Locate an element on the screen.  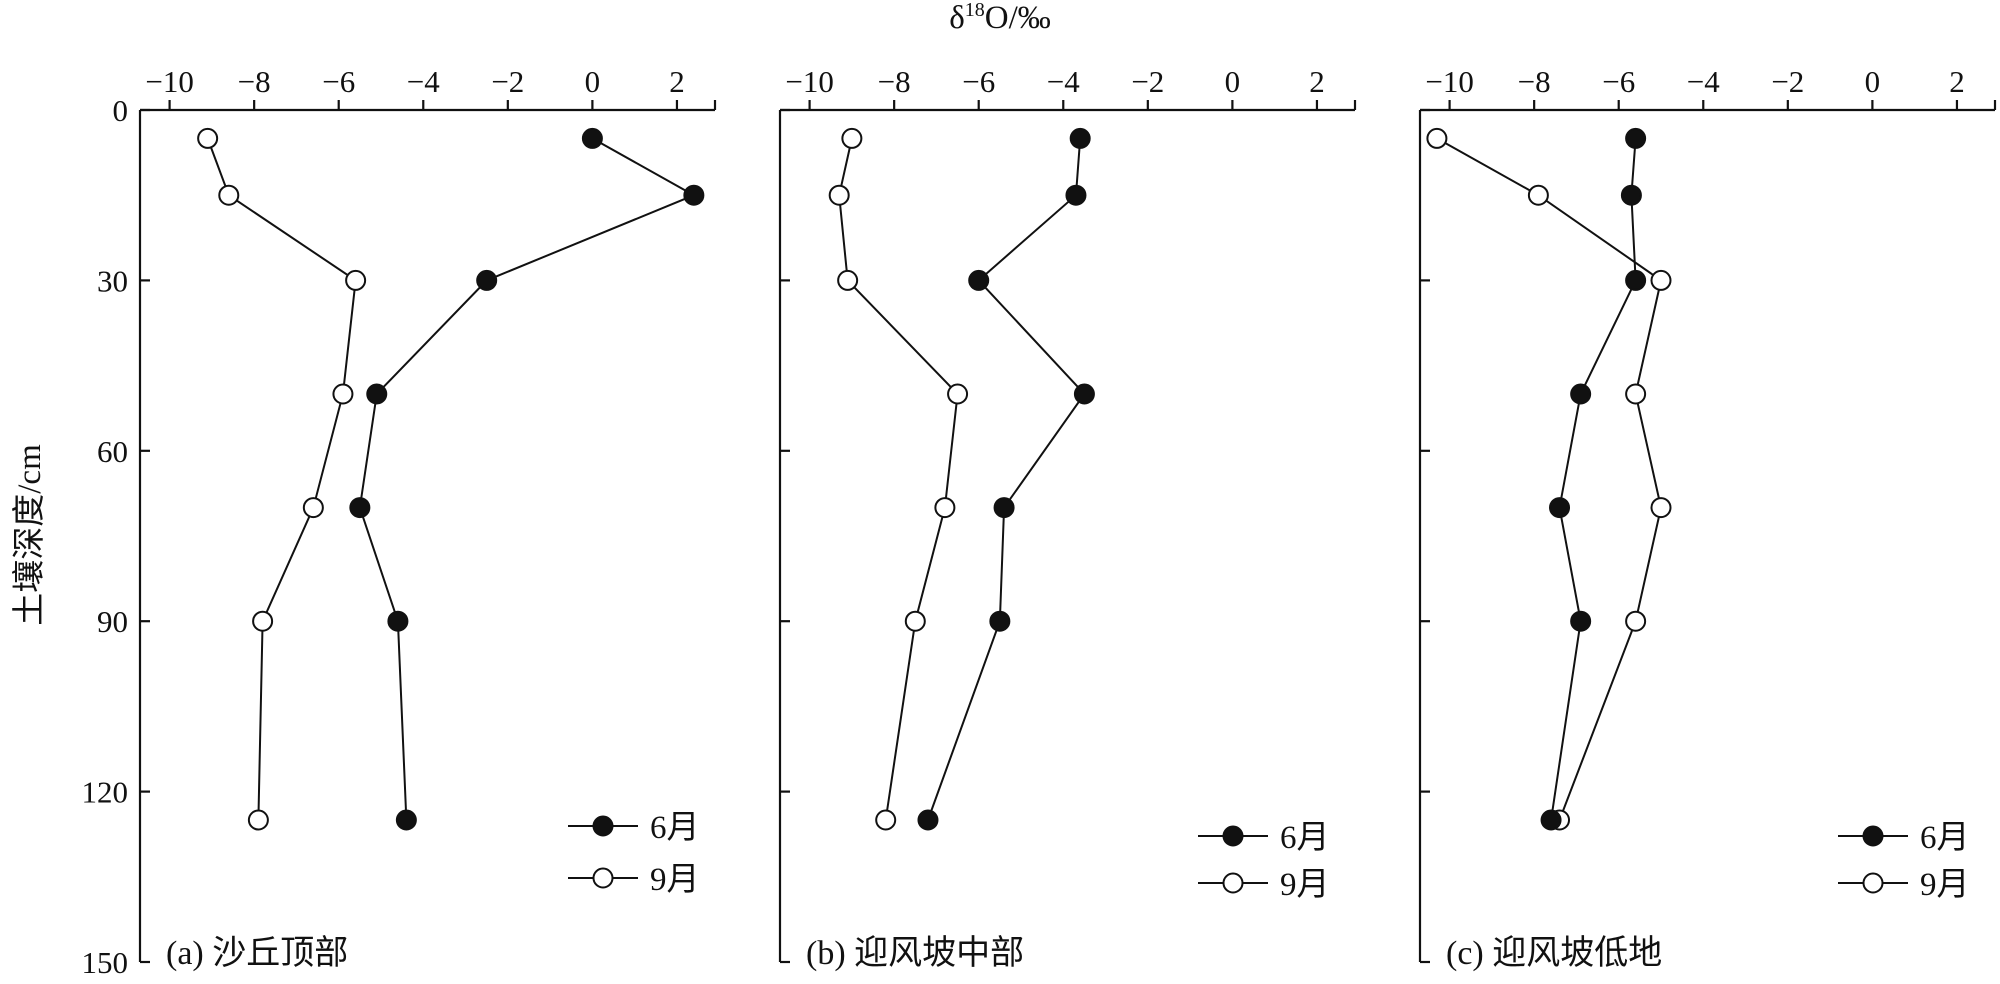
x-axis-title: δ18O/‰ is located at coordinates (1000, 18).